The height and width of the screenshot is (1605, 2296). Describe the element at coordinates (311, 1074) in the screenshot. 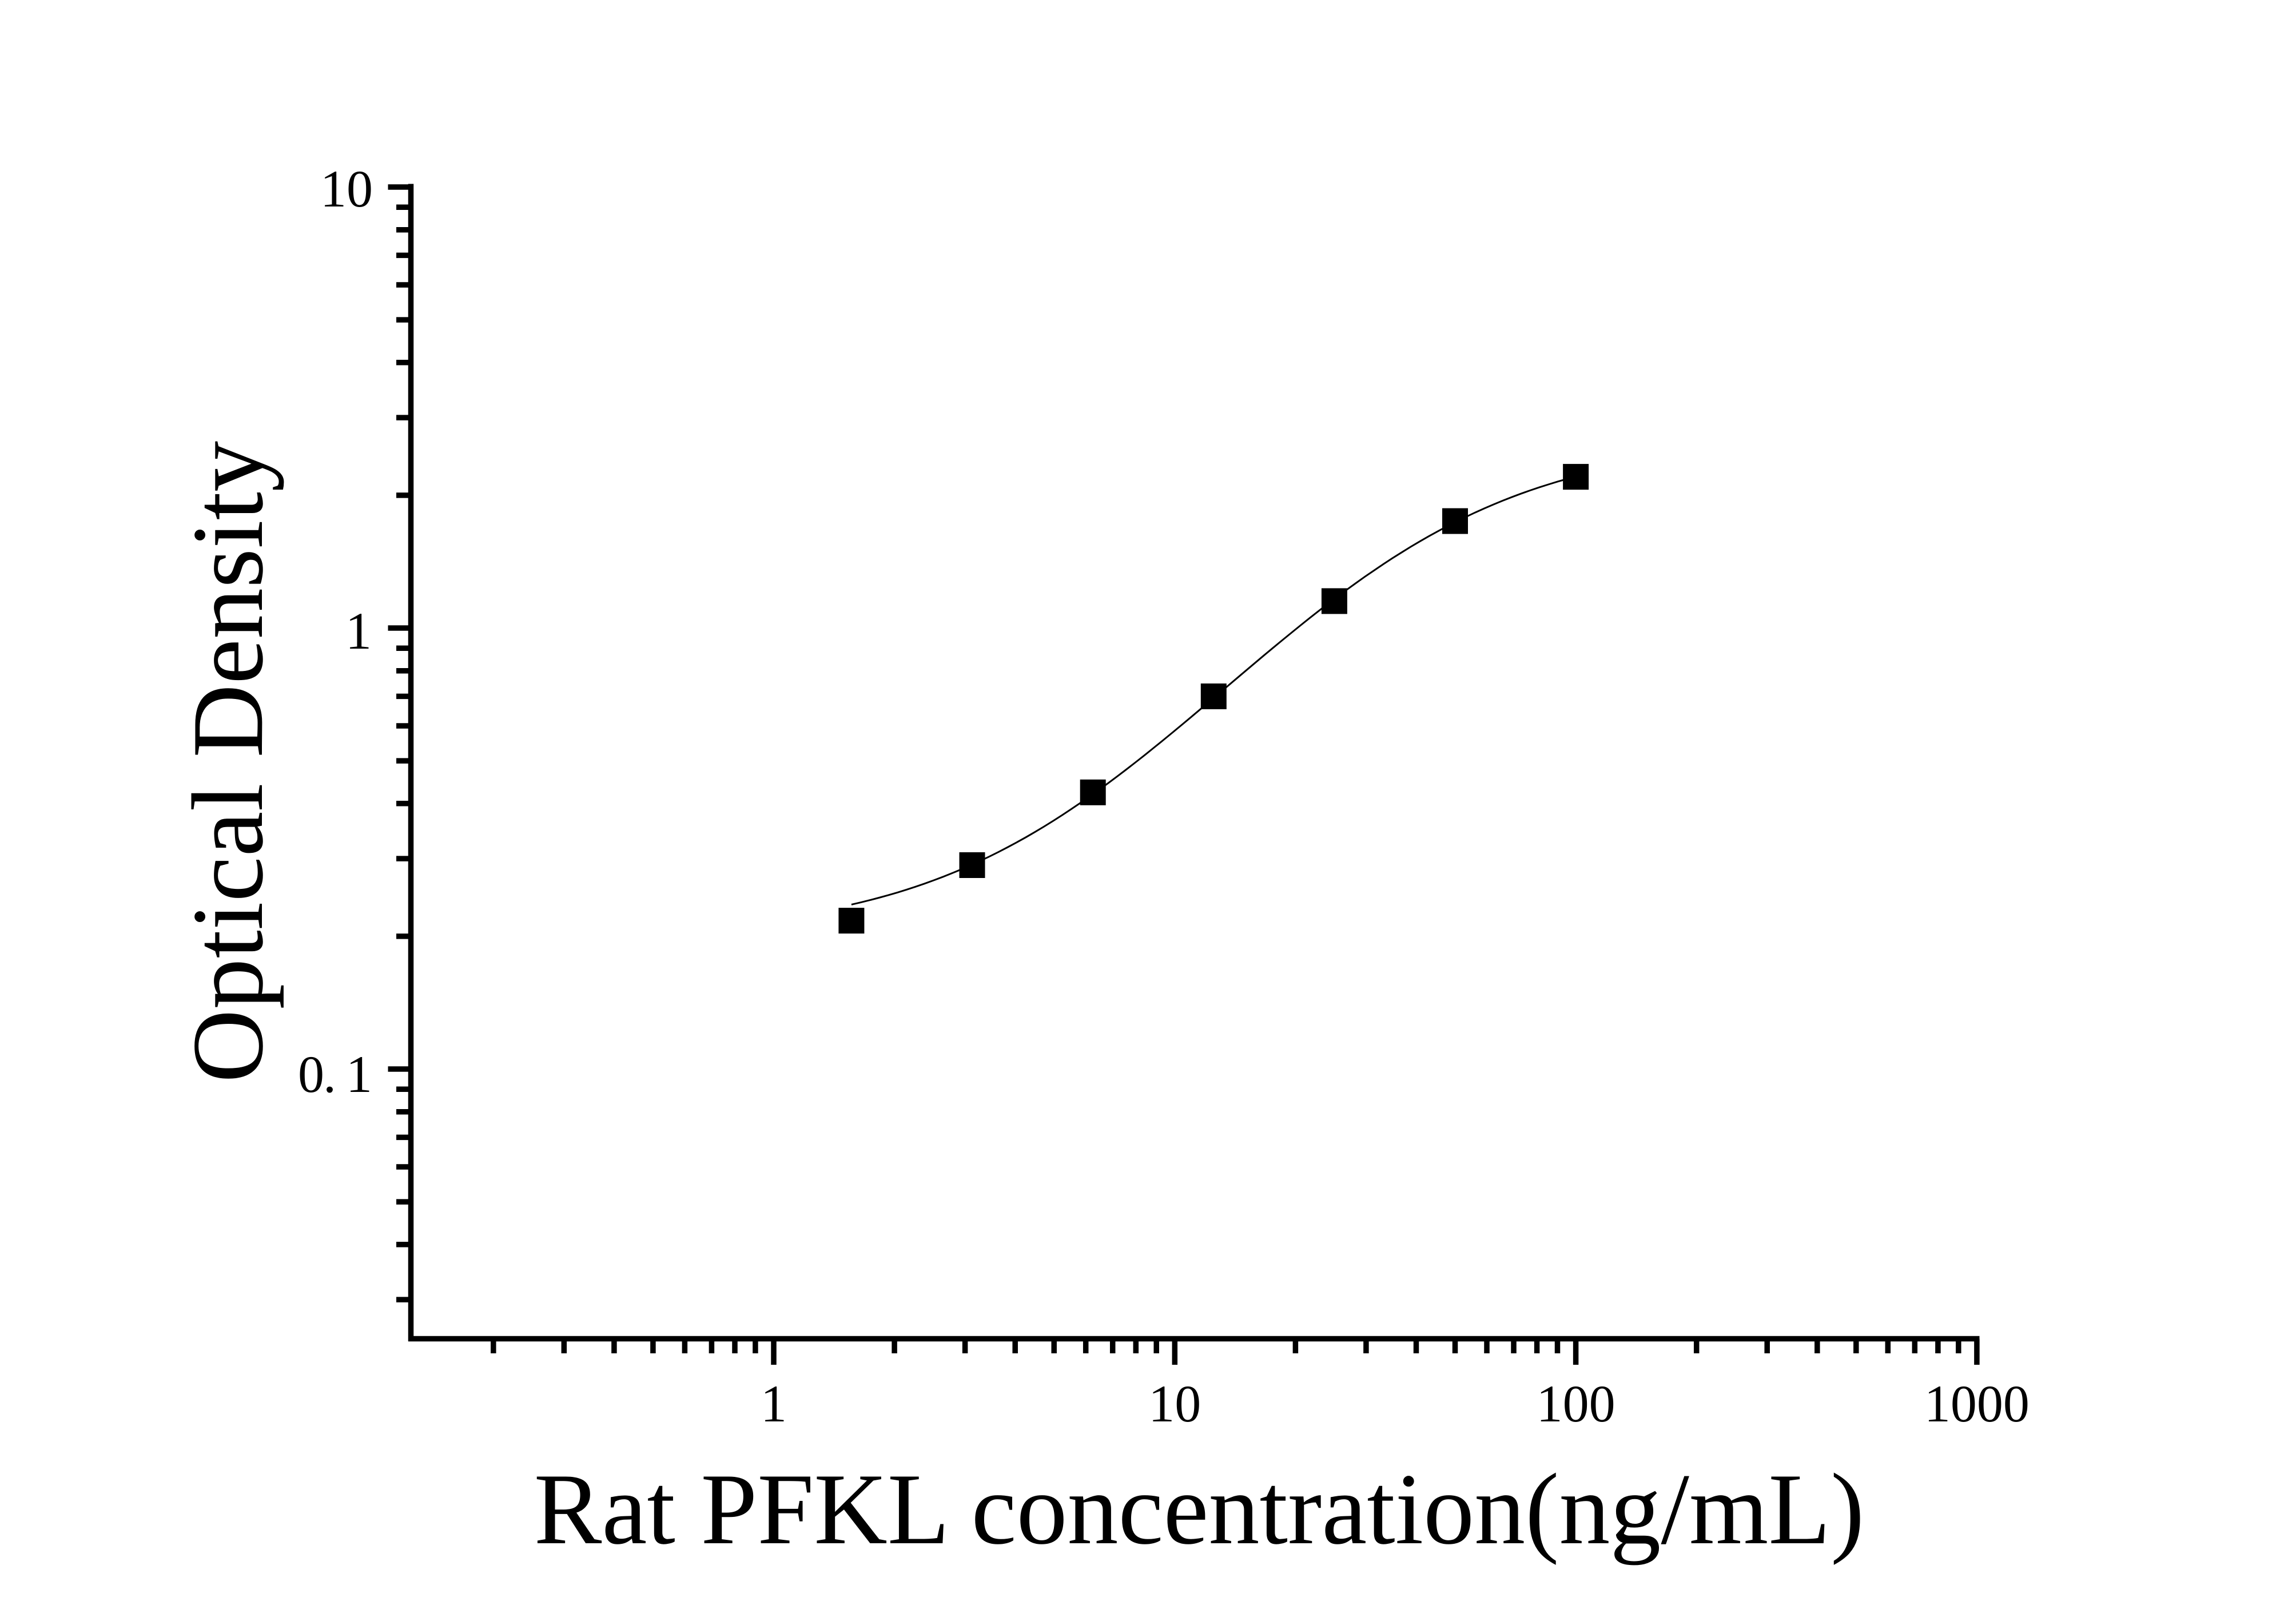

I see `svg-text: 0` at that location.